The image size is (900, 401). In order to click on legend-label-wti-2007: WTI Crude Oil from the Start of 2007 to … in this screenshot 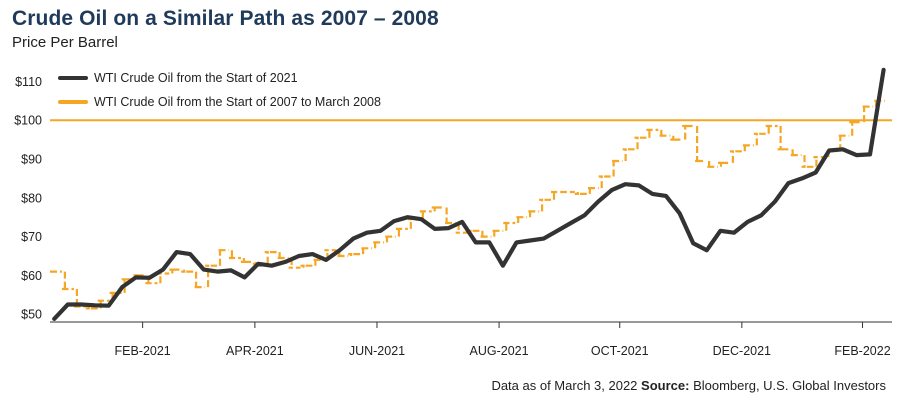, I will do `click(237, 102)`.